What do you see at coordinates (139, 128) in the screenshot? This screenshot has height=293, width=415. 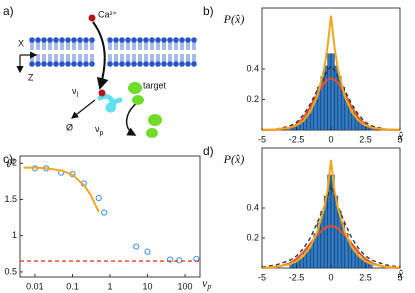 I see `product-label: Pi` at bounding box center [139, 128].